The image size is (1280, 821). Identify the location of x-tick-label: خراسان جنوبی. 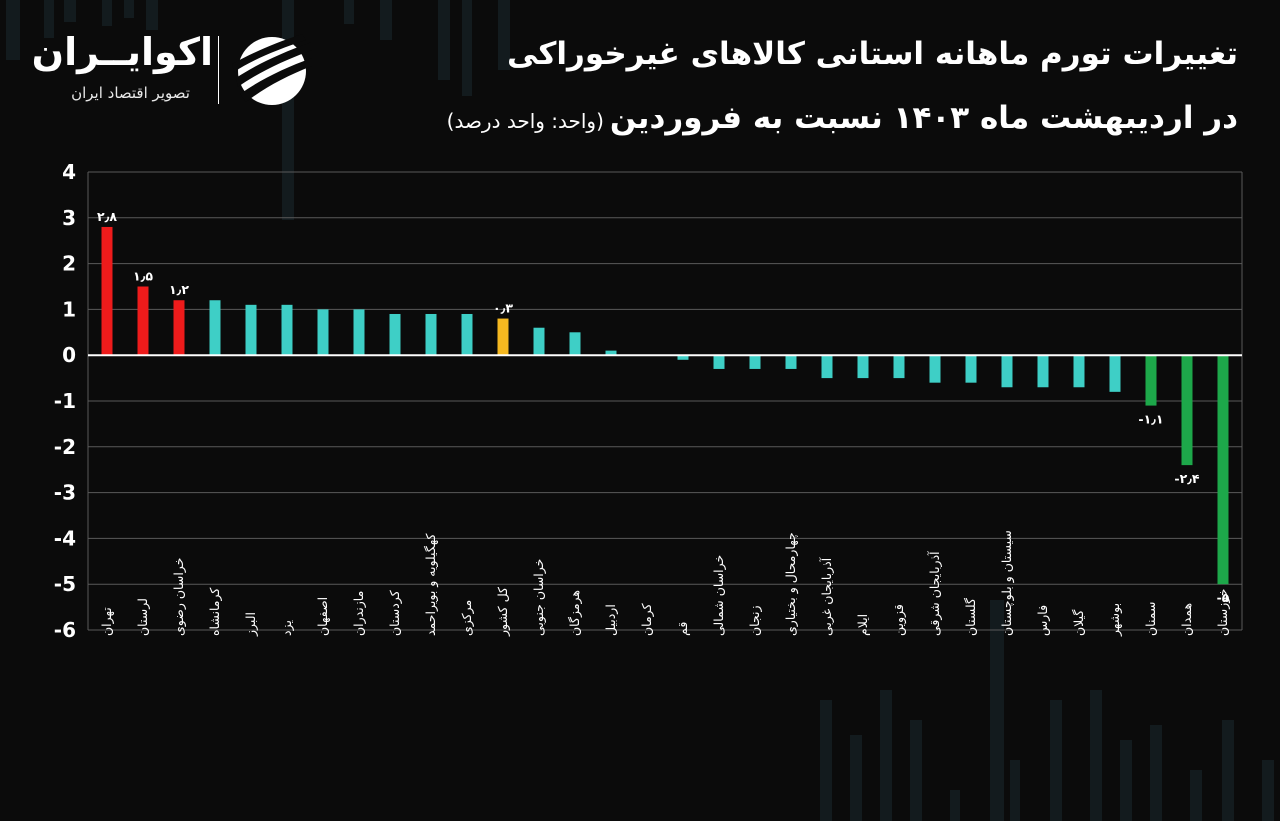
(539, 597).